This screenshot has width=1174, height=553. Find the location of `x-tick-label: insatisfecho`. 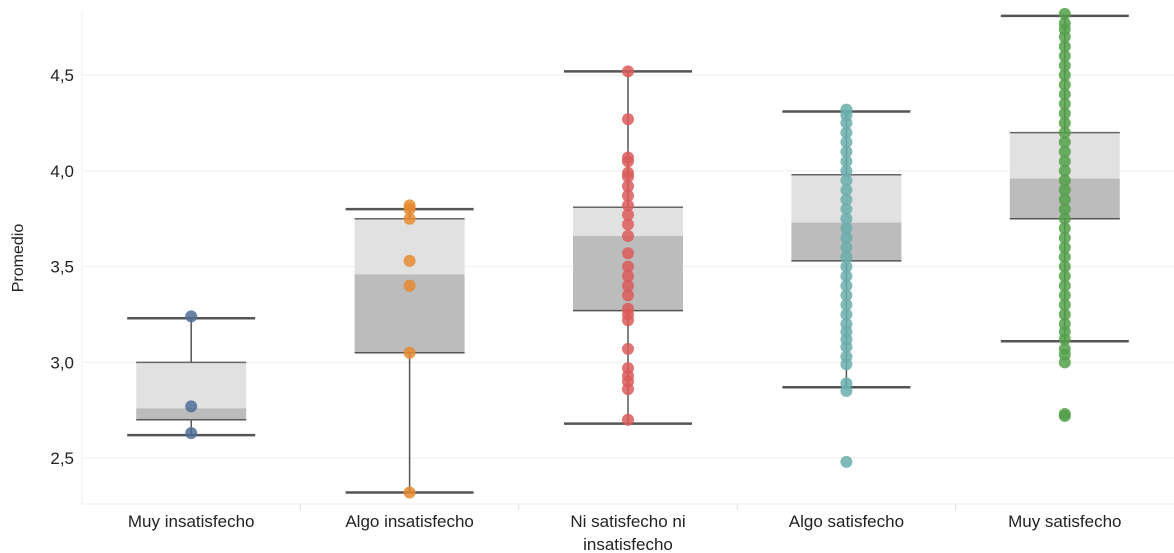

x-tick-label: insatisfecho is located at coordinates (628, 544).